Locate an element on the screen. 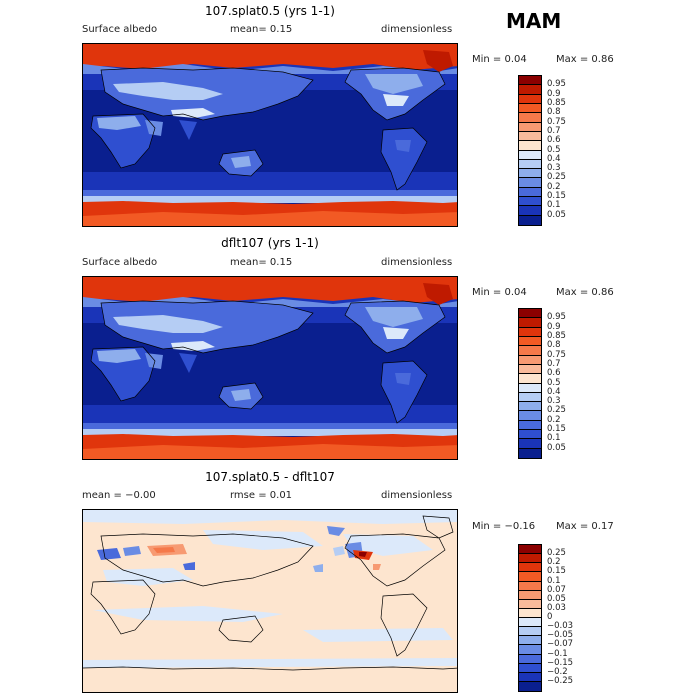 This screenshot has height=700, width=700. panel-2-mean-label: mean= 0.15 is located at coordinates (261, 262).